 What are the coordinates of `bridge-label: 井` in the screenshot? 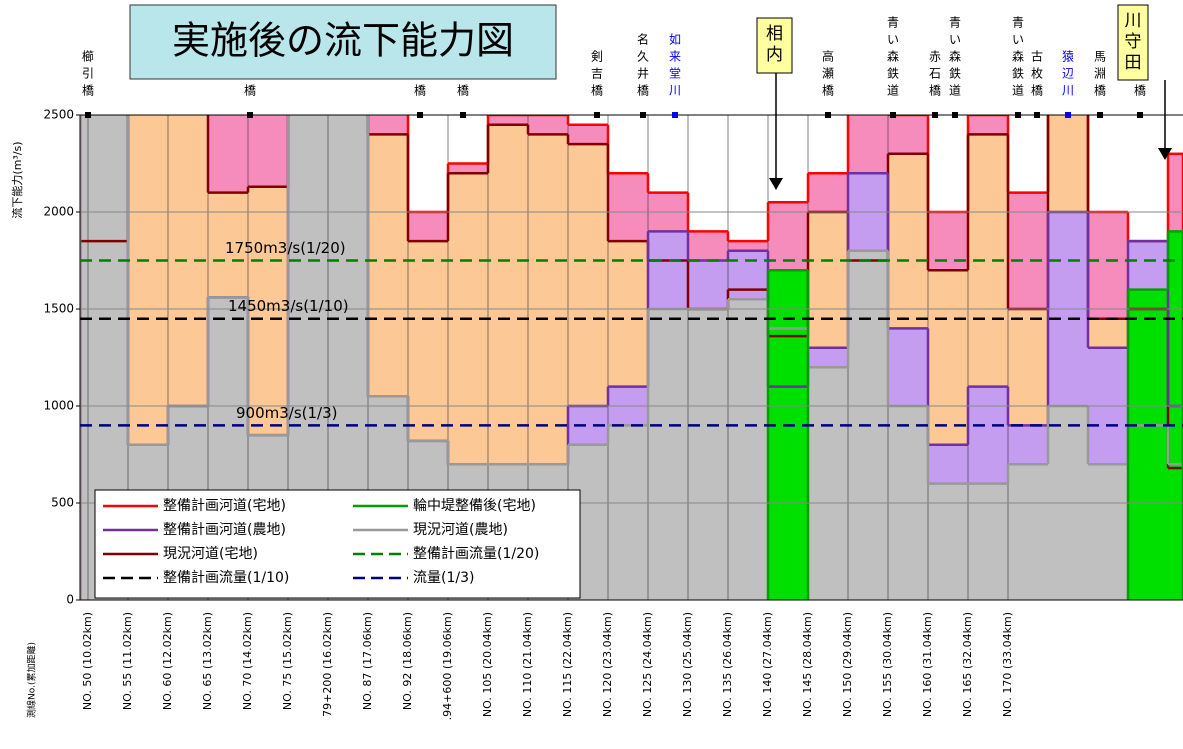 It's located at (643, 74).